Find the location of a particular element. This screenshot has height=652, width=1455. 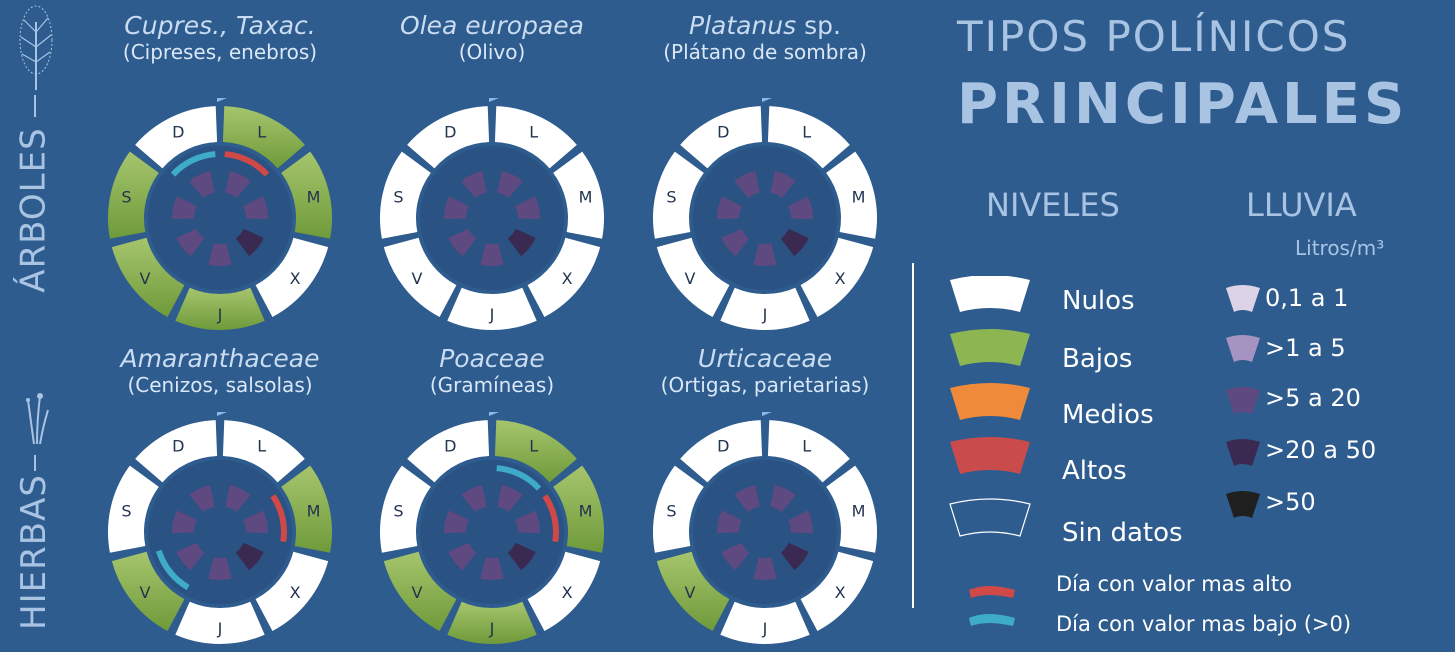

medios-swatch is located at coordinates (990, 401).